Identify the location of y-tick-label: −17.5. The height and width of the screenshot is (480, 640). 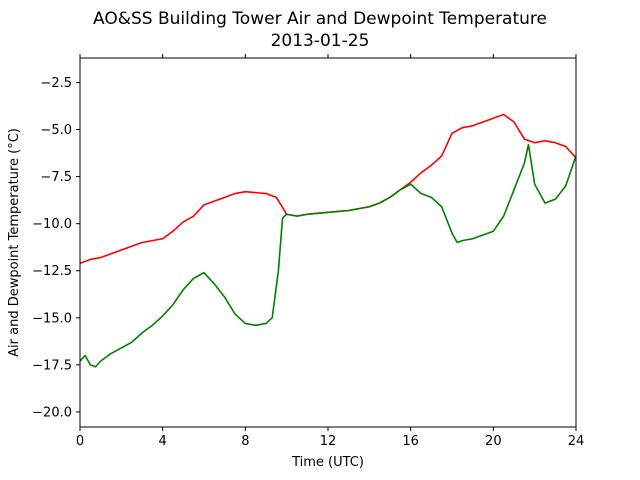
(52, 365).